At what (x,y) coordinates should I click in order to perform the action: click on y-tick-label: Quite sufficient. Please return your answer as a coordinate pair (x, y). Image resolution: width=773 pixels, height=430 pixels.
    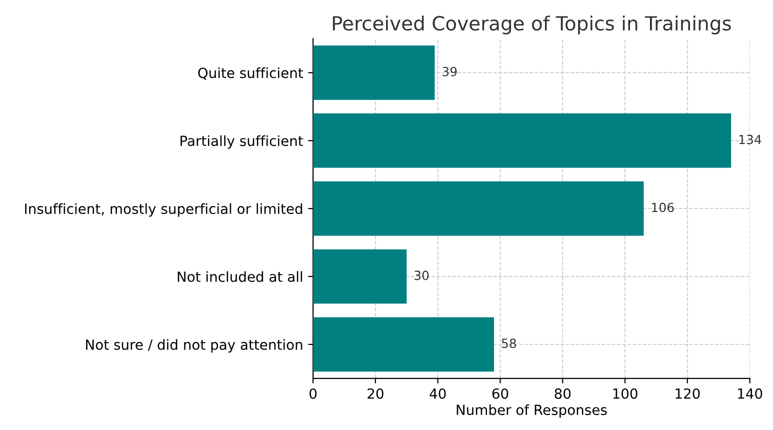
    Looking at the image, I should click on (251, 73).